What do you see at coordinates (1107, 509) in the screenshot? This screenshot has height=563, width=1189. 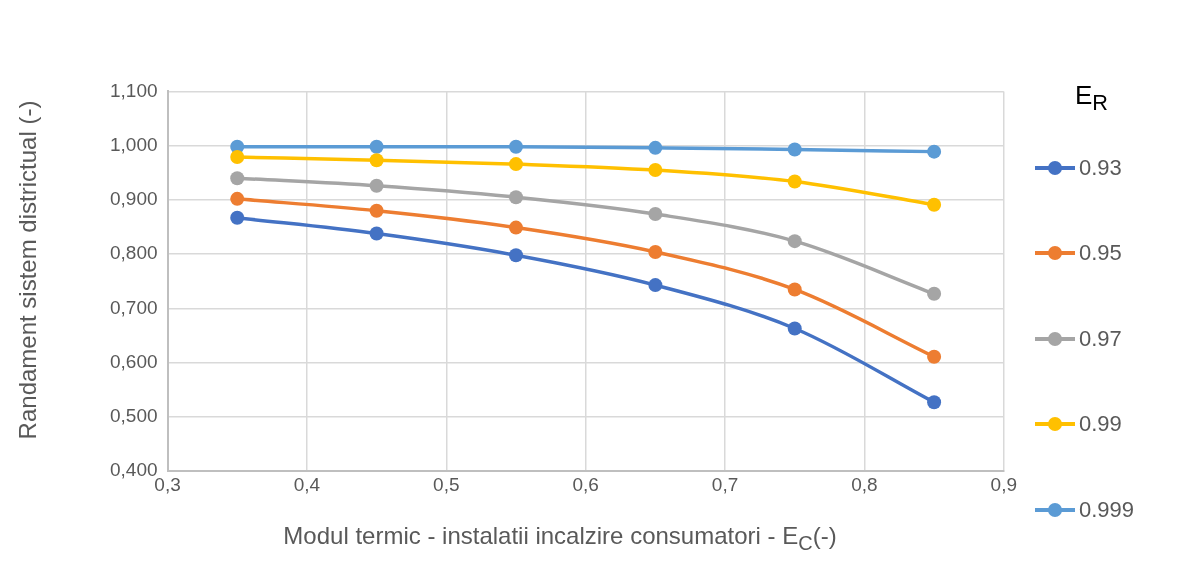 I see `legend-label: 0.999` at bounding box center [1107, 509].